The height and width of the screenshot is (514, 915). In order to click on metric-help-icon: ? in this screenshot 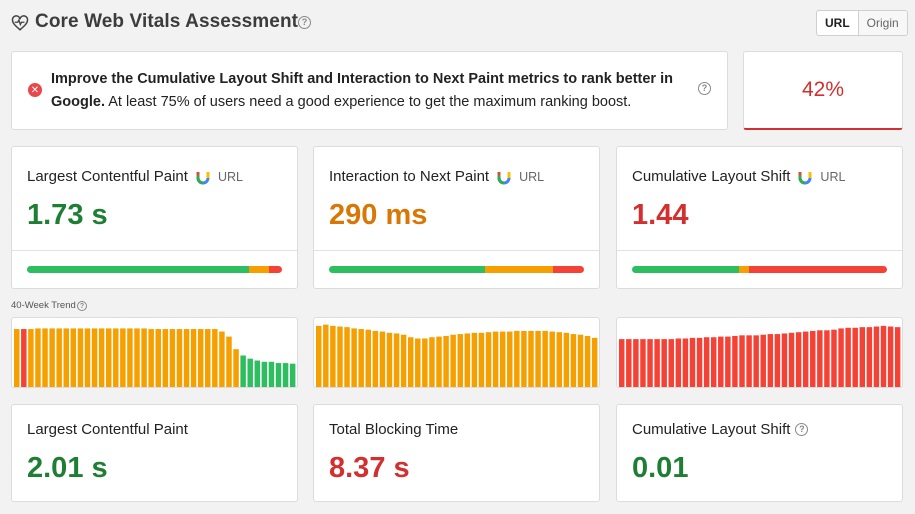, I will do `click(802, 429)`.